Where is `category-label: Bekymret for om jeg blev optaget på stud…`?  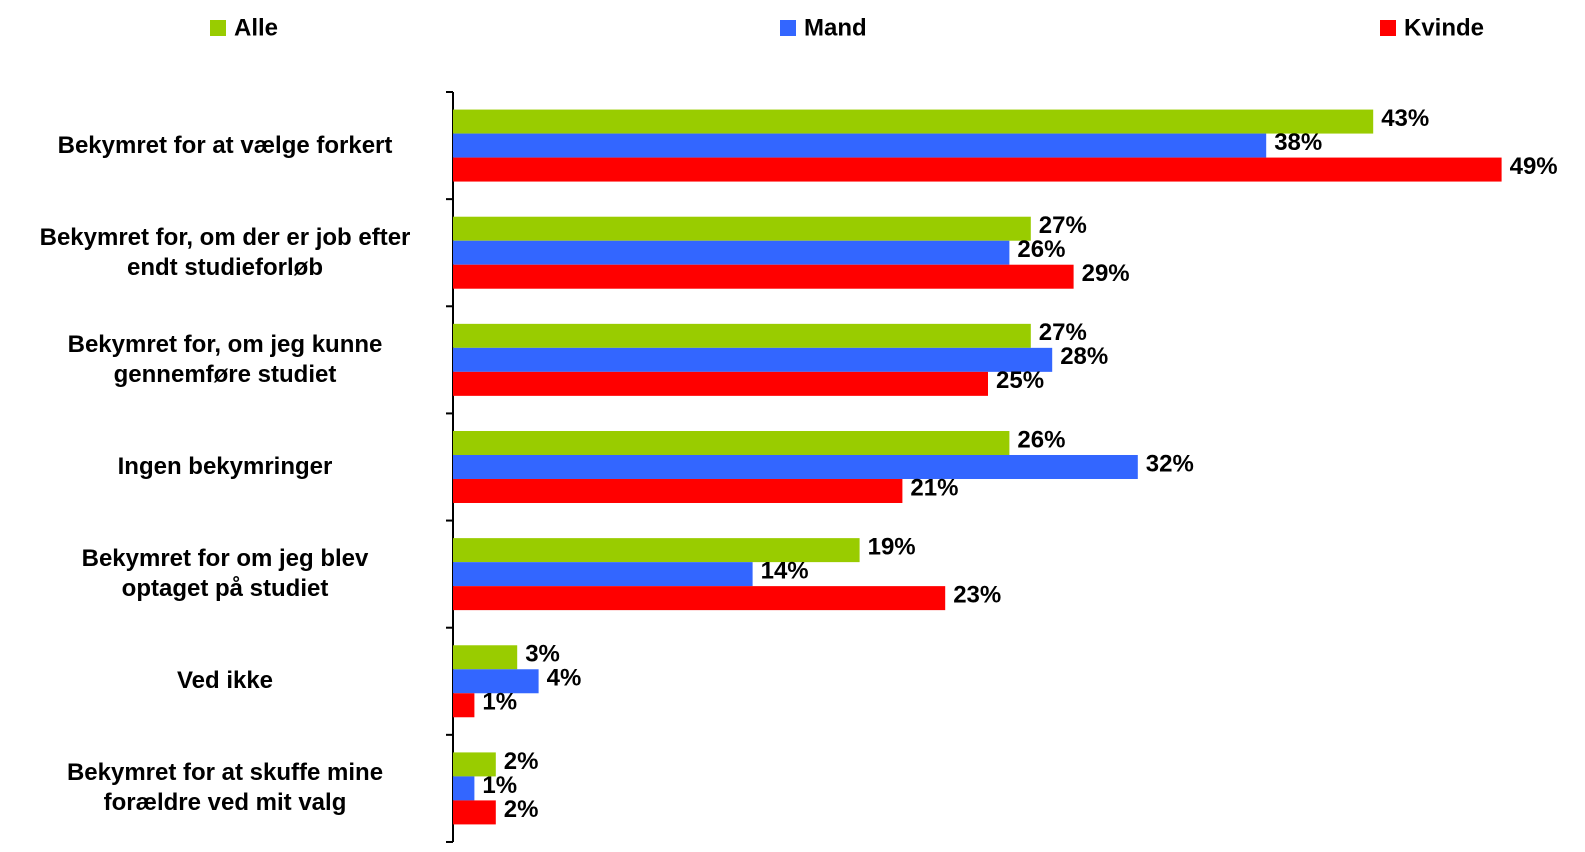 category-label: Bekymret for om jeg blev optaget på stud… is located at coordinates (225, 574).